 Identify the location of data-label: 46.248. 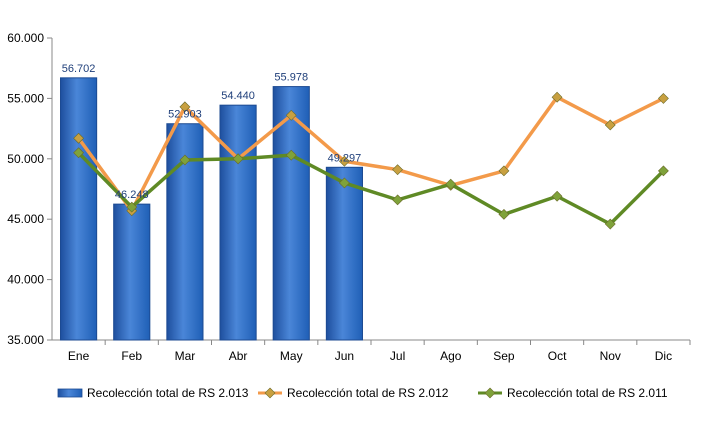
(132, 195).